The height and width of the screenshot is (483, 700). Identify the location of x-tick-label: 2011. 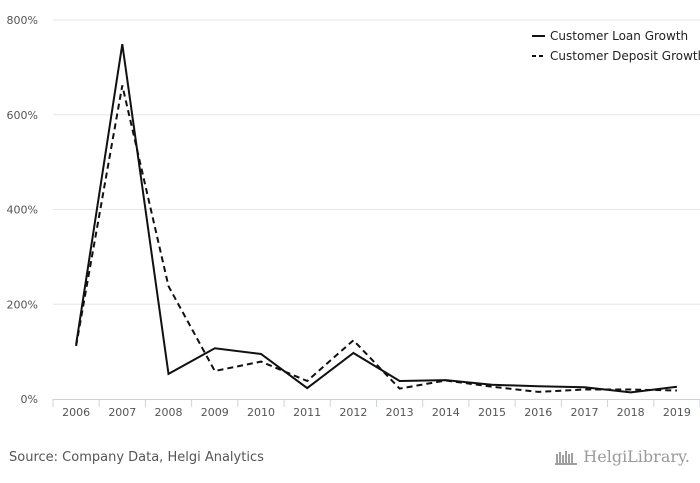
(307, 412).